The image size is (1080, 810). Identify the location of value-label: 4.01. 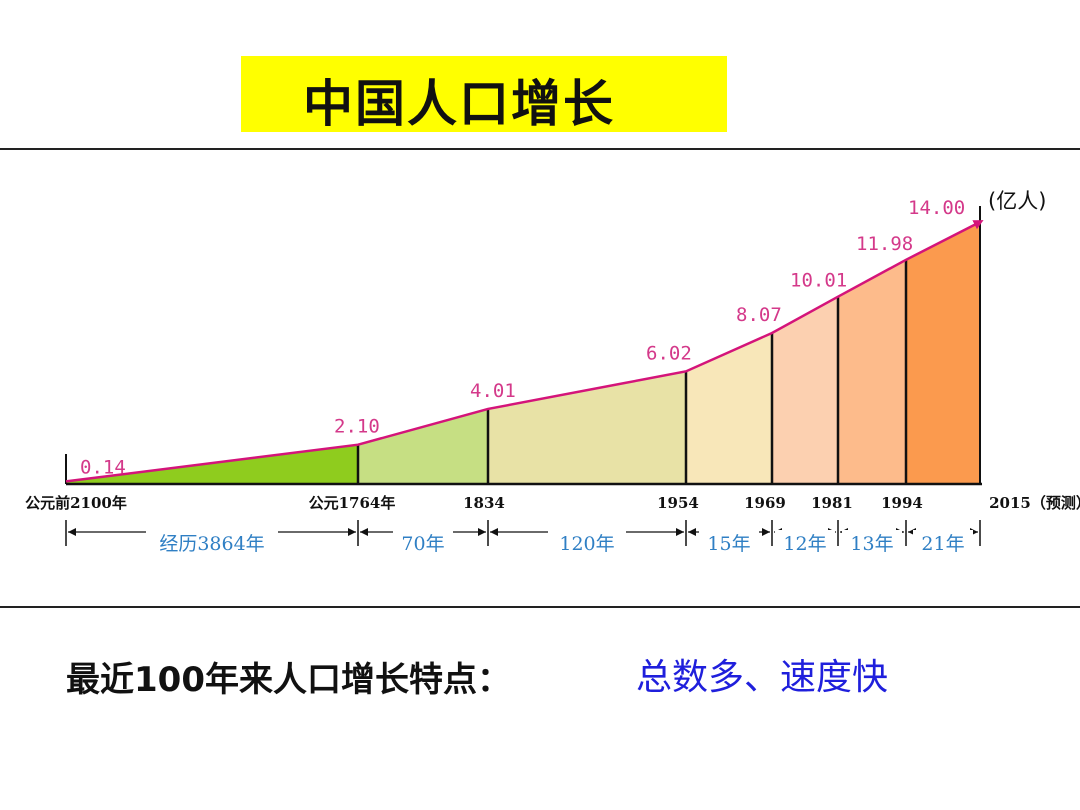
(493, 391).